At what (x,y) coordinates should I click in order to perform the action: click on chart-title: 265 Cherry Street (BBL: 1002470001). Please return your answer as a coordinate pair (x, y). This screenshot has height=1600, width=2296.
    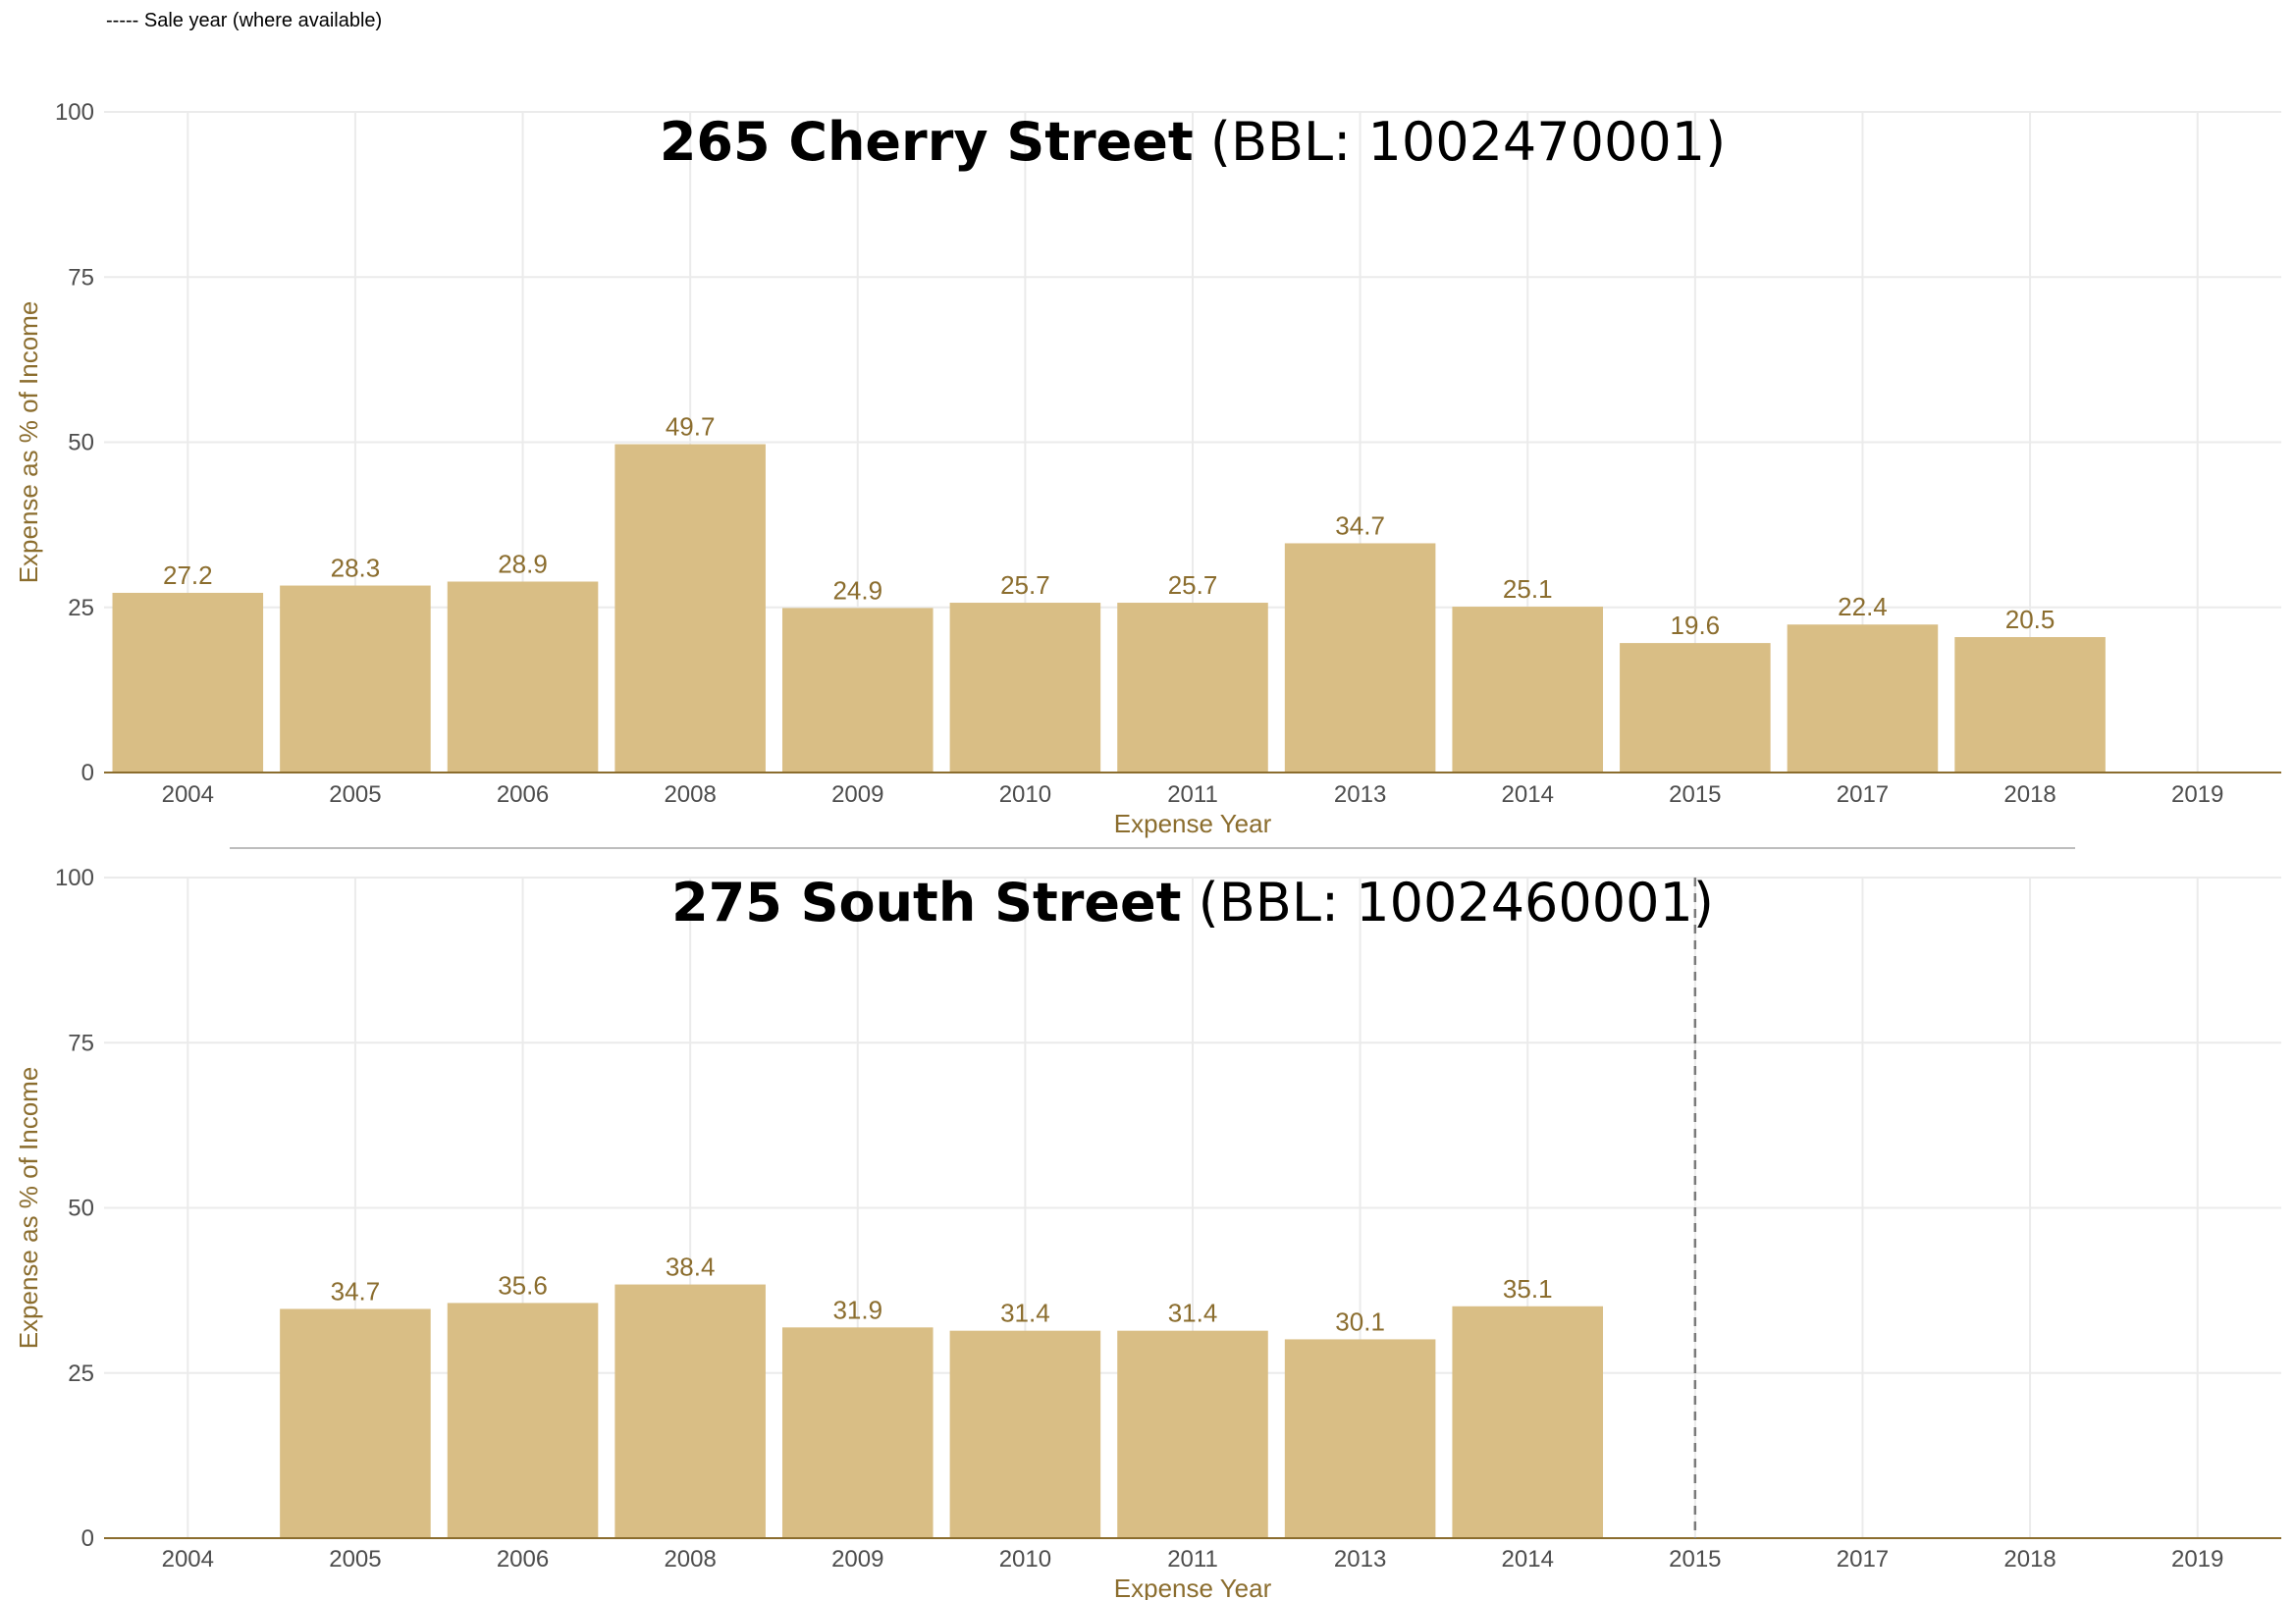
    Looking at the image, I should click on (1193, 142).